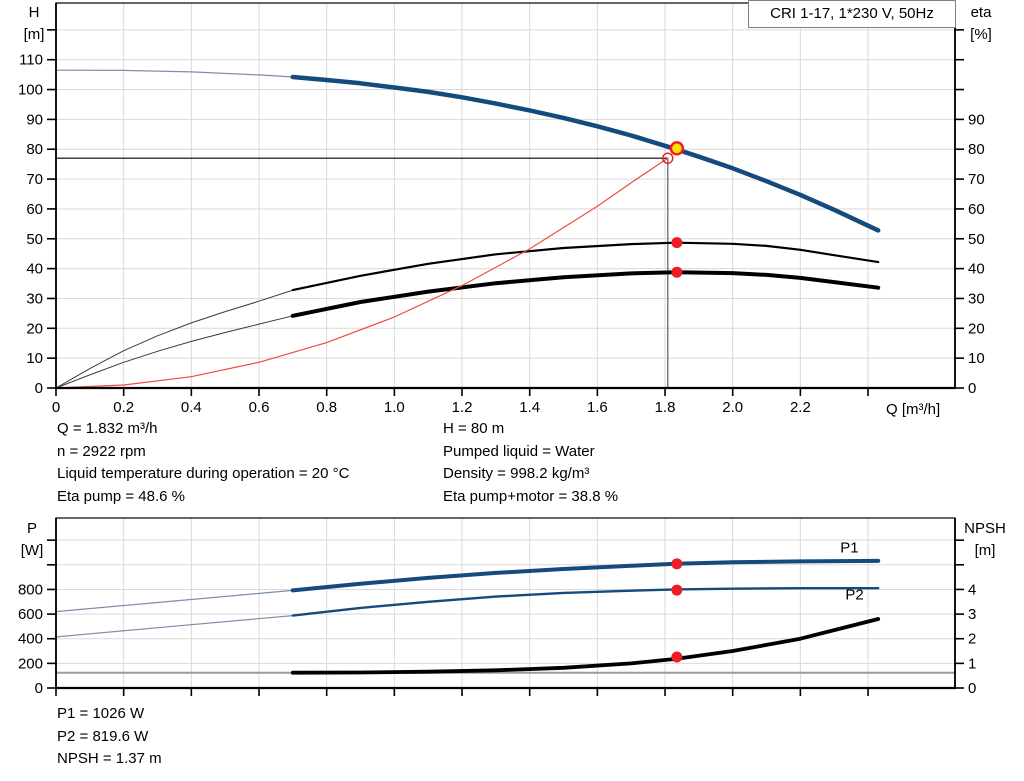  What do you see at coordinates (800, 407) in the screenshot?
I see `svg-text: 2.2` at bounding box center [800, 407].